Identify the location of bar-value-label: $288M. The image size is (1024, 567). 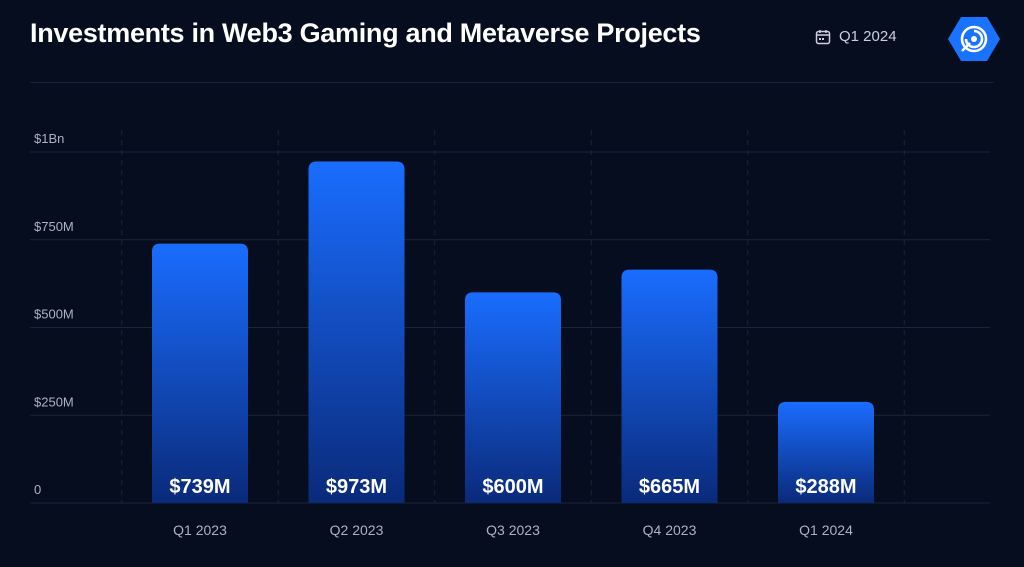
(825, 487).